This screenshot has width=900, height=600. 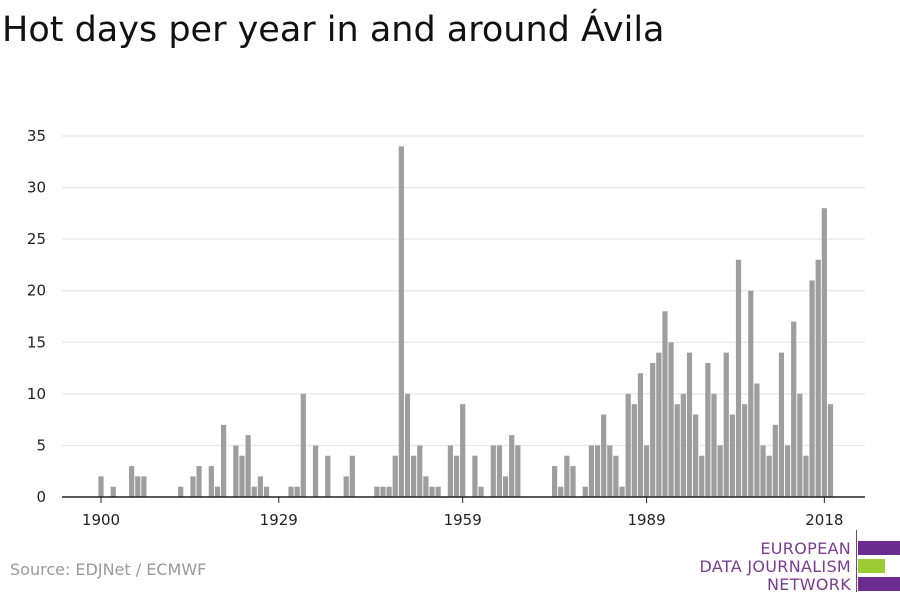 What do you see at coordinates (36, 394) in the screenshot?
I see `y-tick-label: 10` at bounding box center [36, 394].